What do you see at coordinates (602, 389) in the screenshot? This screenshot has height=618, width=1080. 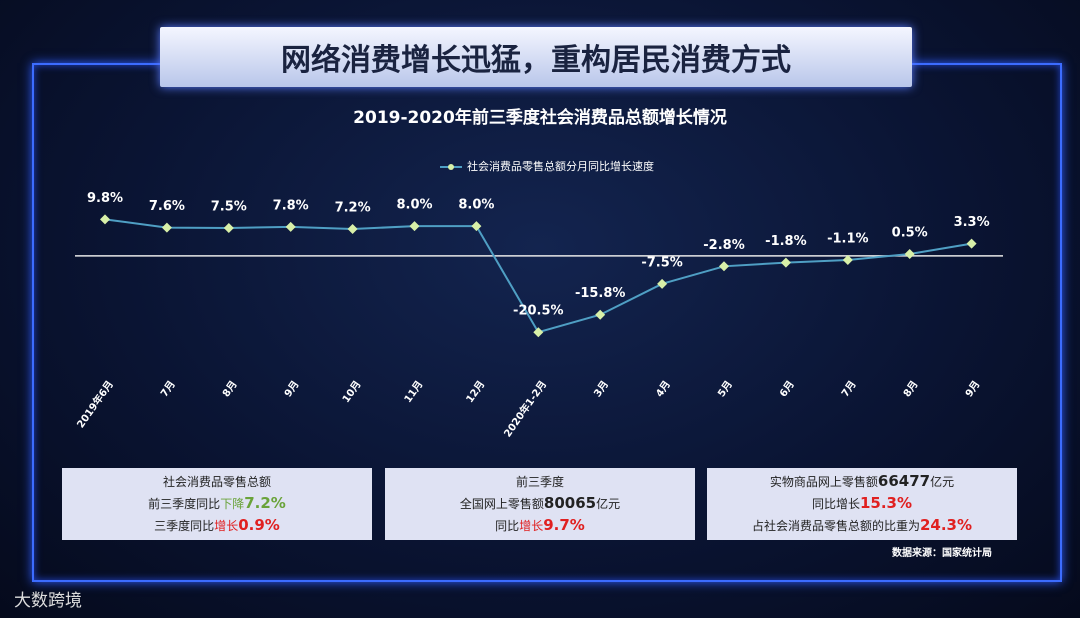 I see `x-tick-label: 3月` at bounding box center [602, 389].